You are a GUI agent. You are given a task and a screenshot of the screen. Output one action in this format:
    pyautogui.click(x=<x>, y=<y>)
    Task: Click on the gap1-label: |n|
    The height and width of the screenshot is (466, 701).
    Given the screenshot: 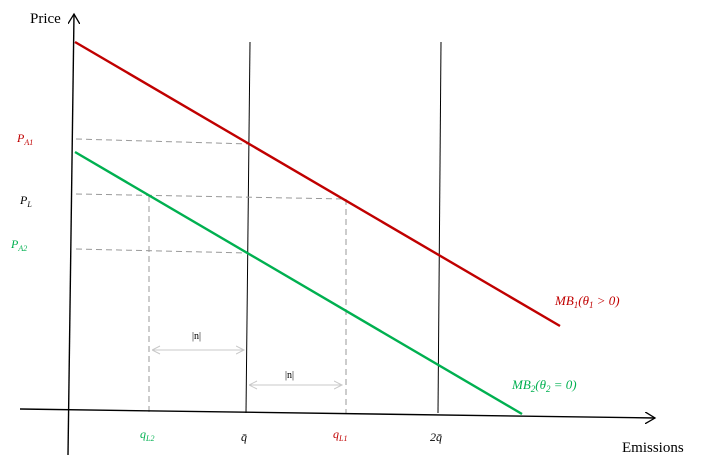 What is the action you would take?
    pyautogui.click(x=196, y=336)
    